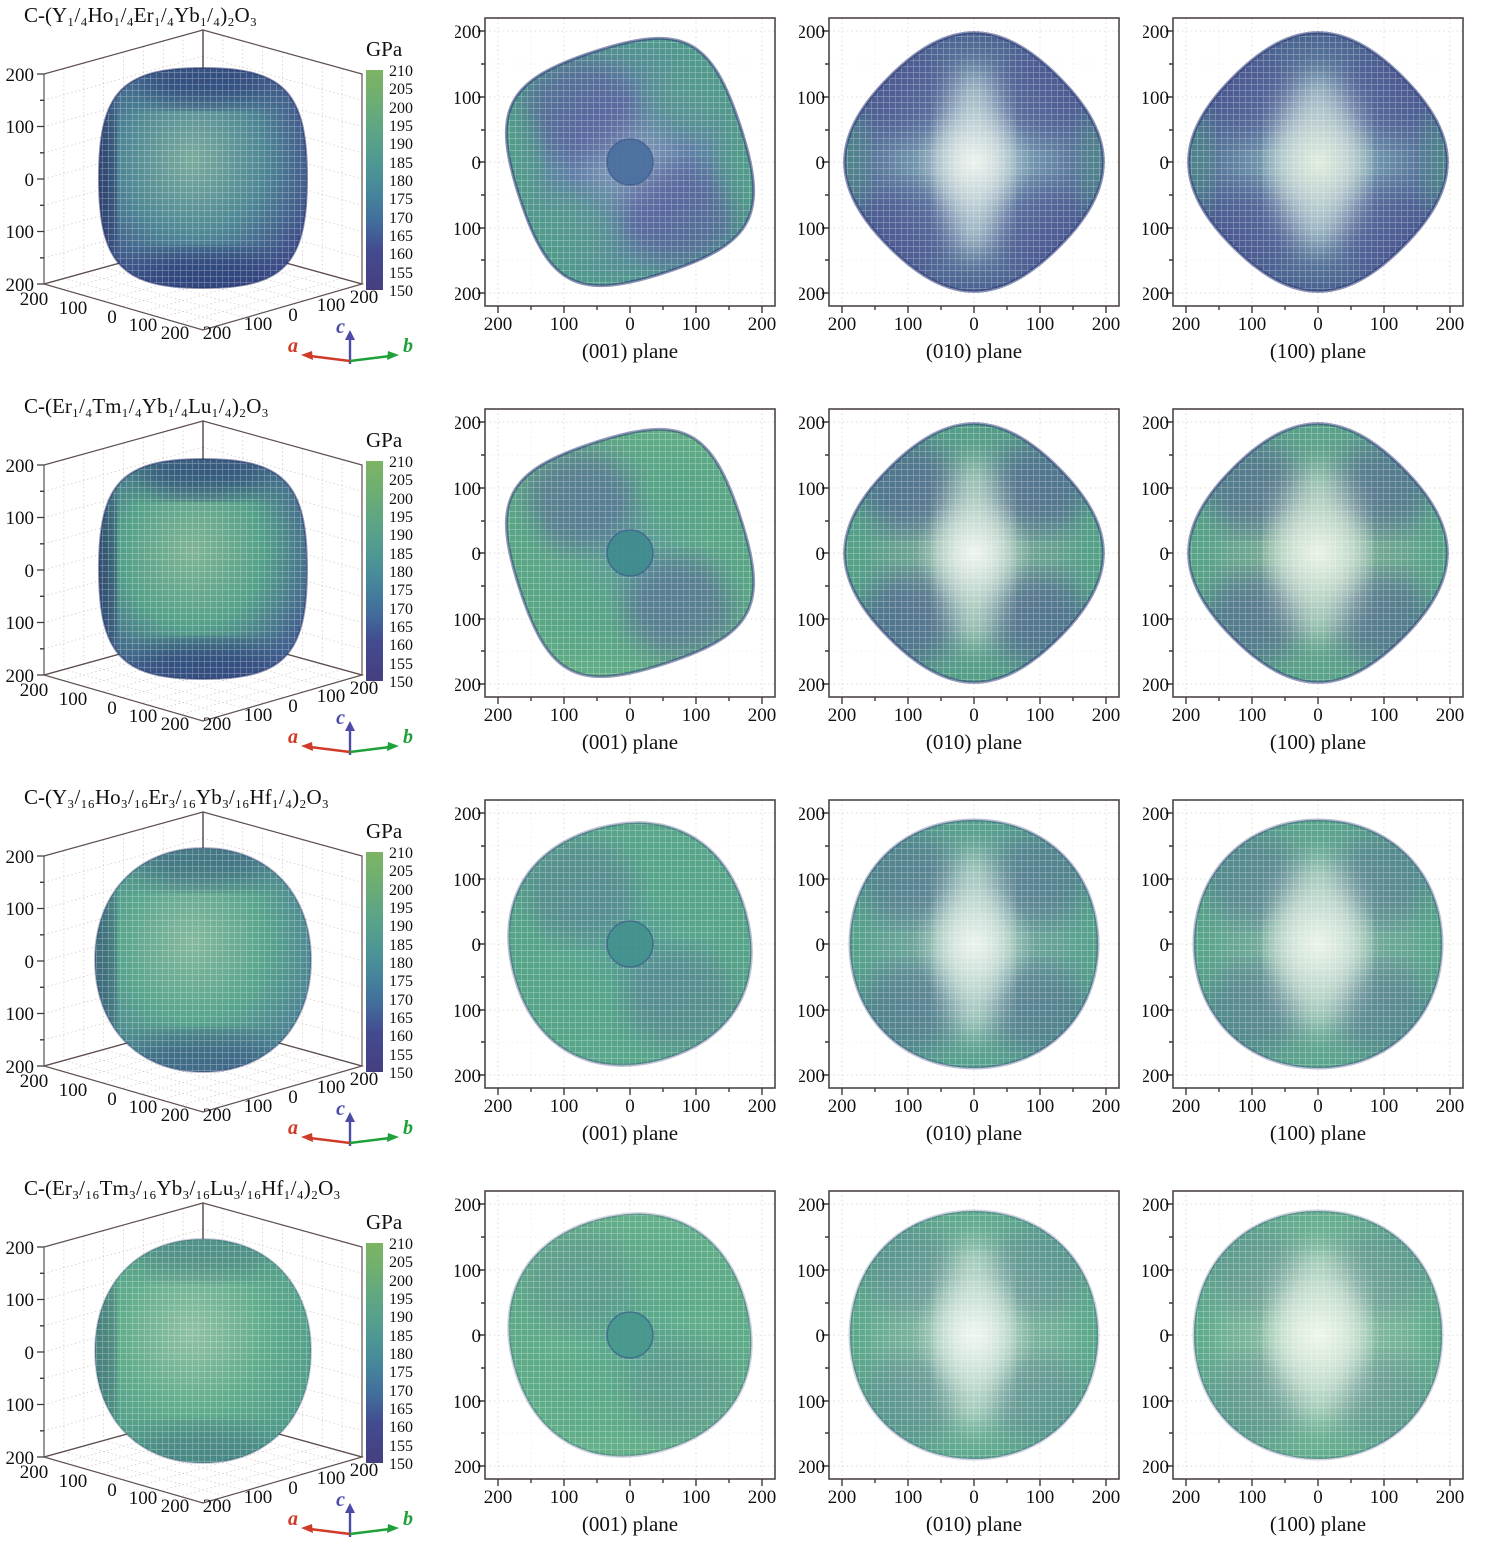 The image size is (1487, 1565). What do you see at coordinates (384, 831) in the screenshot?
I see `colorbar-title: GPa` at bounding box center [384, 831].